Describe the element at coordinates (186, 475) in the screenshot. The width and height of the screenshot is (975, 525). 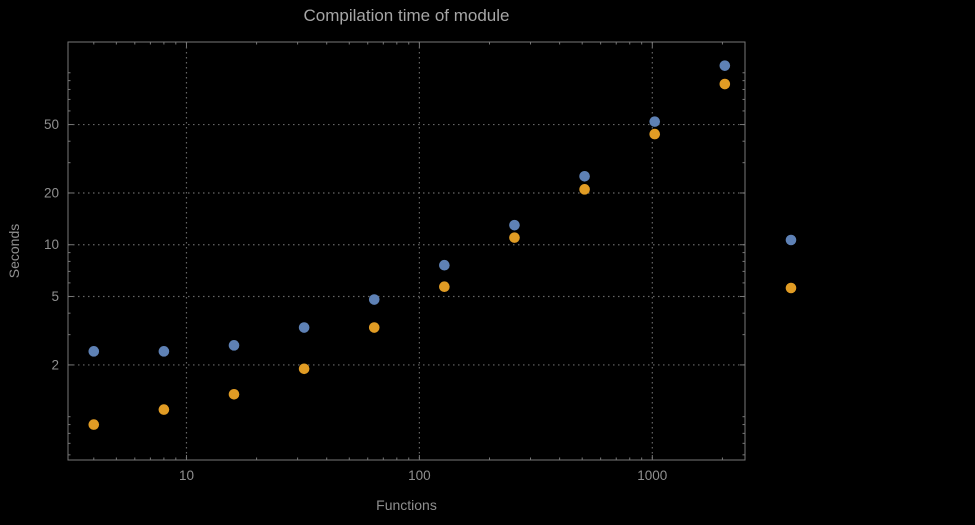
I see `x-tick-label: 10` at that location.